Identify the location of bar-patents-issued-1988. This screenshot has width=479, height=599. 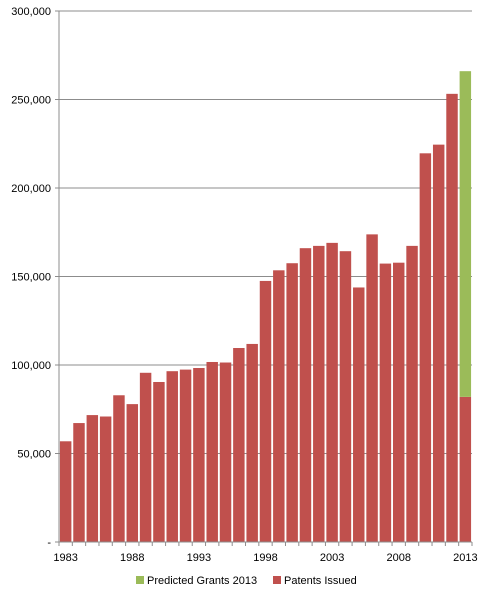
(132, 473).